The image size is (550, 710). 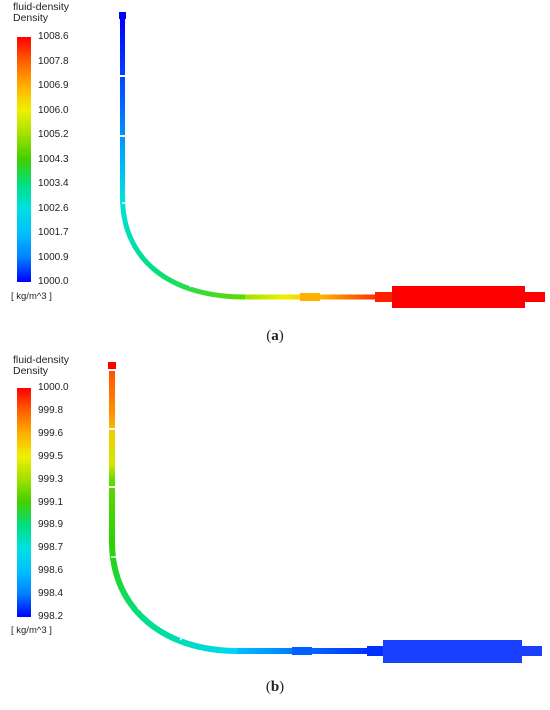 What do you see at coordinates (51, 616) in the screenshot?
I see `colorbar-tick-label: 998.2` at bounding box center [51, 616].